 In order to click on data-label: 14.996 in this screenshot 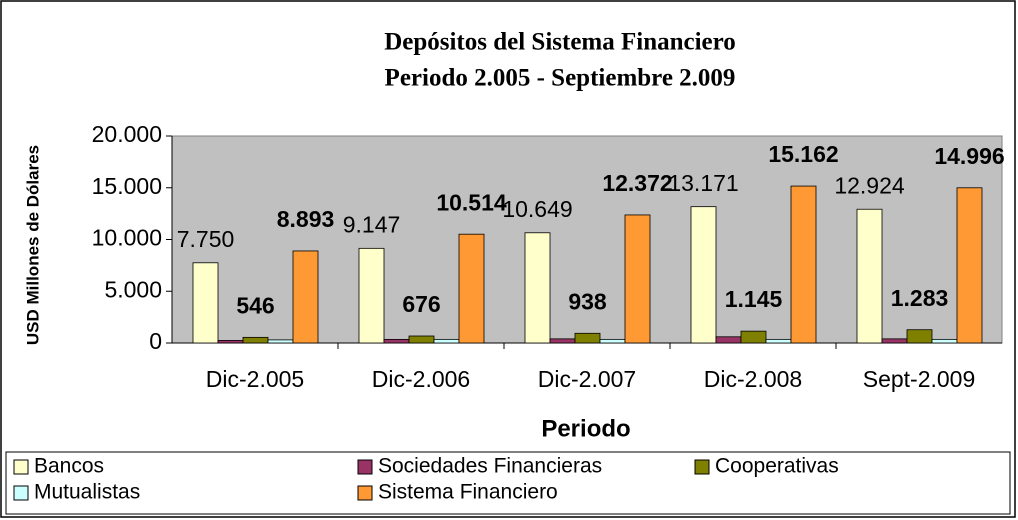, I will do `click(969, 156)`.